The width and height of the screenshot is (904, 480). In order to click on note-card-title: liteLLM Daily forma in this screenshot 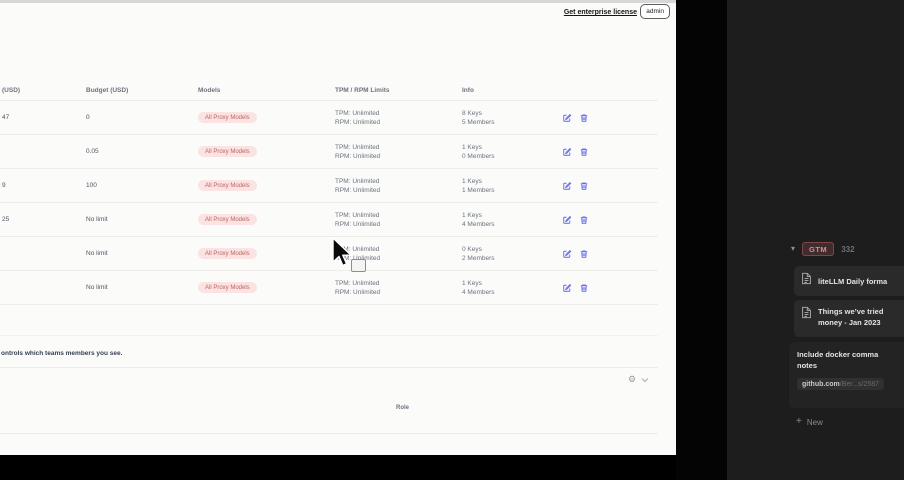, I will do `click(853, 281)`.